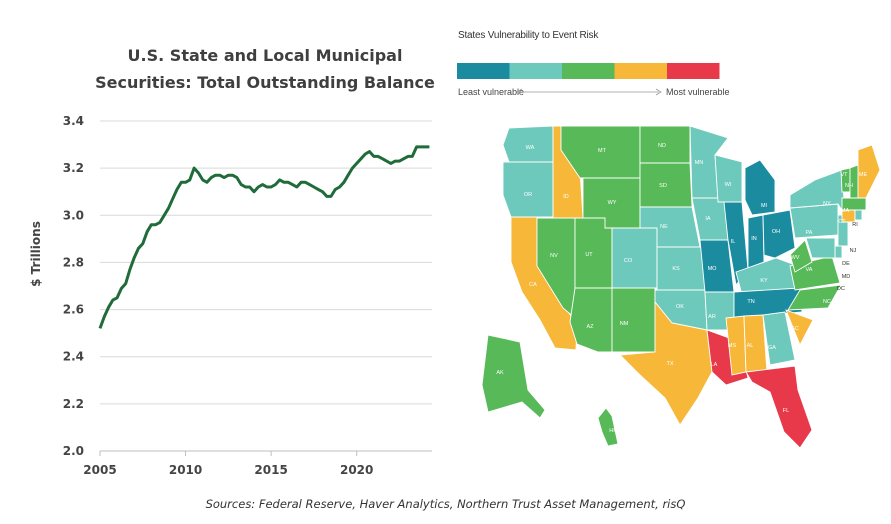 The width and height of the screenshot is (891, 524). I want to click on state-wa, so click(528, 144).